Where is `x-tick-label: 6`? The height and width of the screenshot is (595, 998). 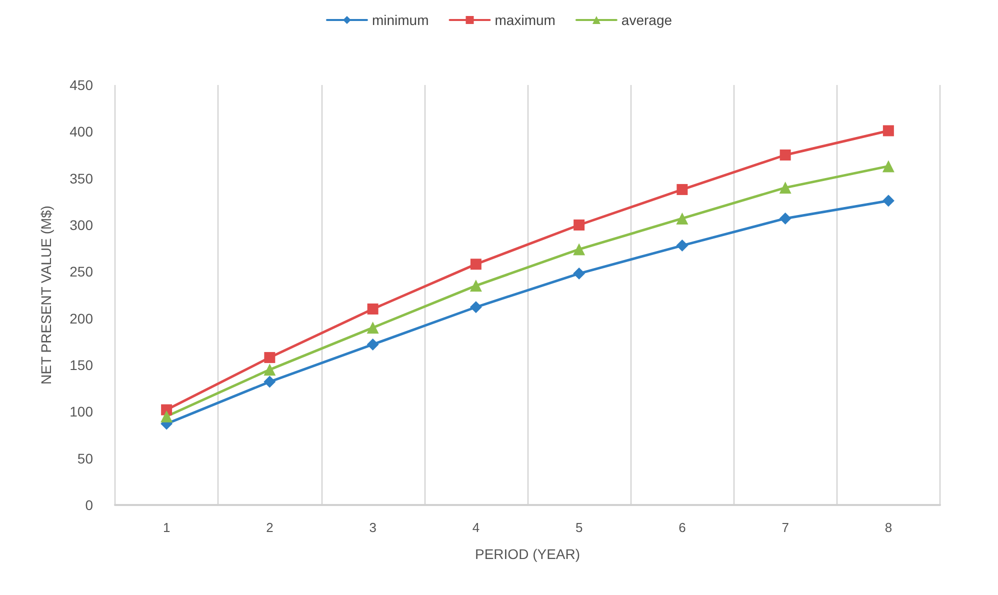 x-tick-label: 6 is located at coordinates (682, 527).